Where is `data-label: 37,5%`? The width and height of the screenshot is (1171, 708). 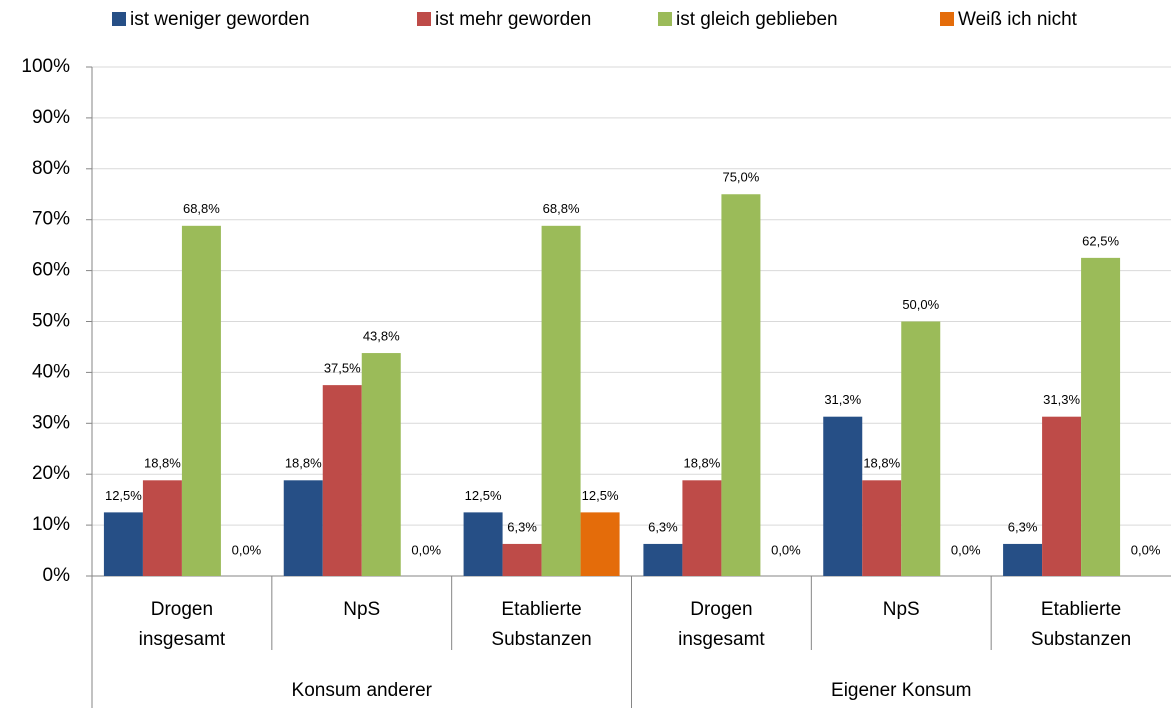 data-label: 37,5% is located at coordinates (342, 368).